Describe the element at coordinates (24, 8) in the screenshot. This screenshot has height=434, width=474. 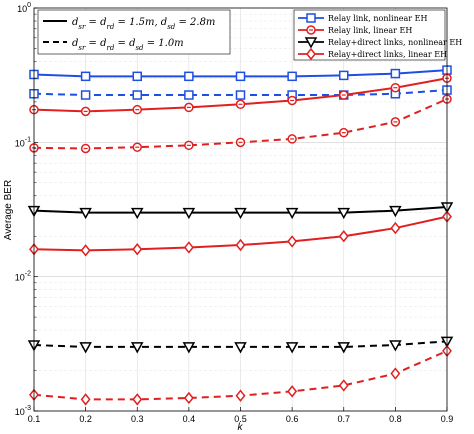
I see `y-tick-label: 10⁰` at that location.